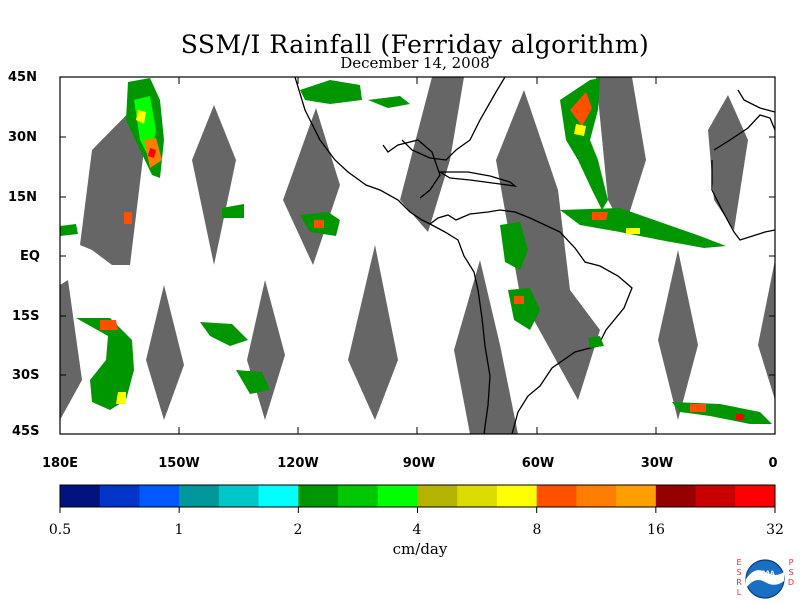  What do you see at coordinates (60, 530) in the screenshot?
I see `colorbar-label-0-5: 0.5` at bounding box center [60, 530].